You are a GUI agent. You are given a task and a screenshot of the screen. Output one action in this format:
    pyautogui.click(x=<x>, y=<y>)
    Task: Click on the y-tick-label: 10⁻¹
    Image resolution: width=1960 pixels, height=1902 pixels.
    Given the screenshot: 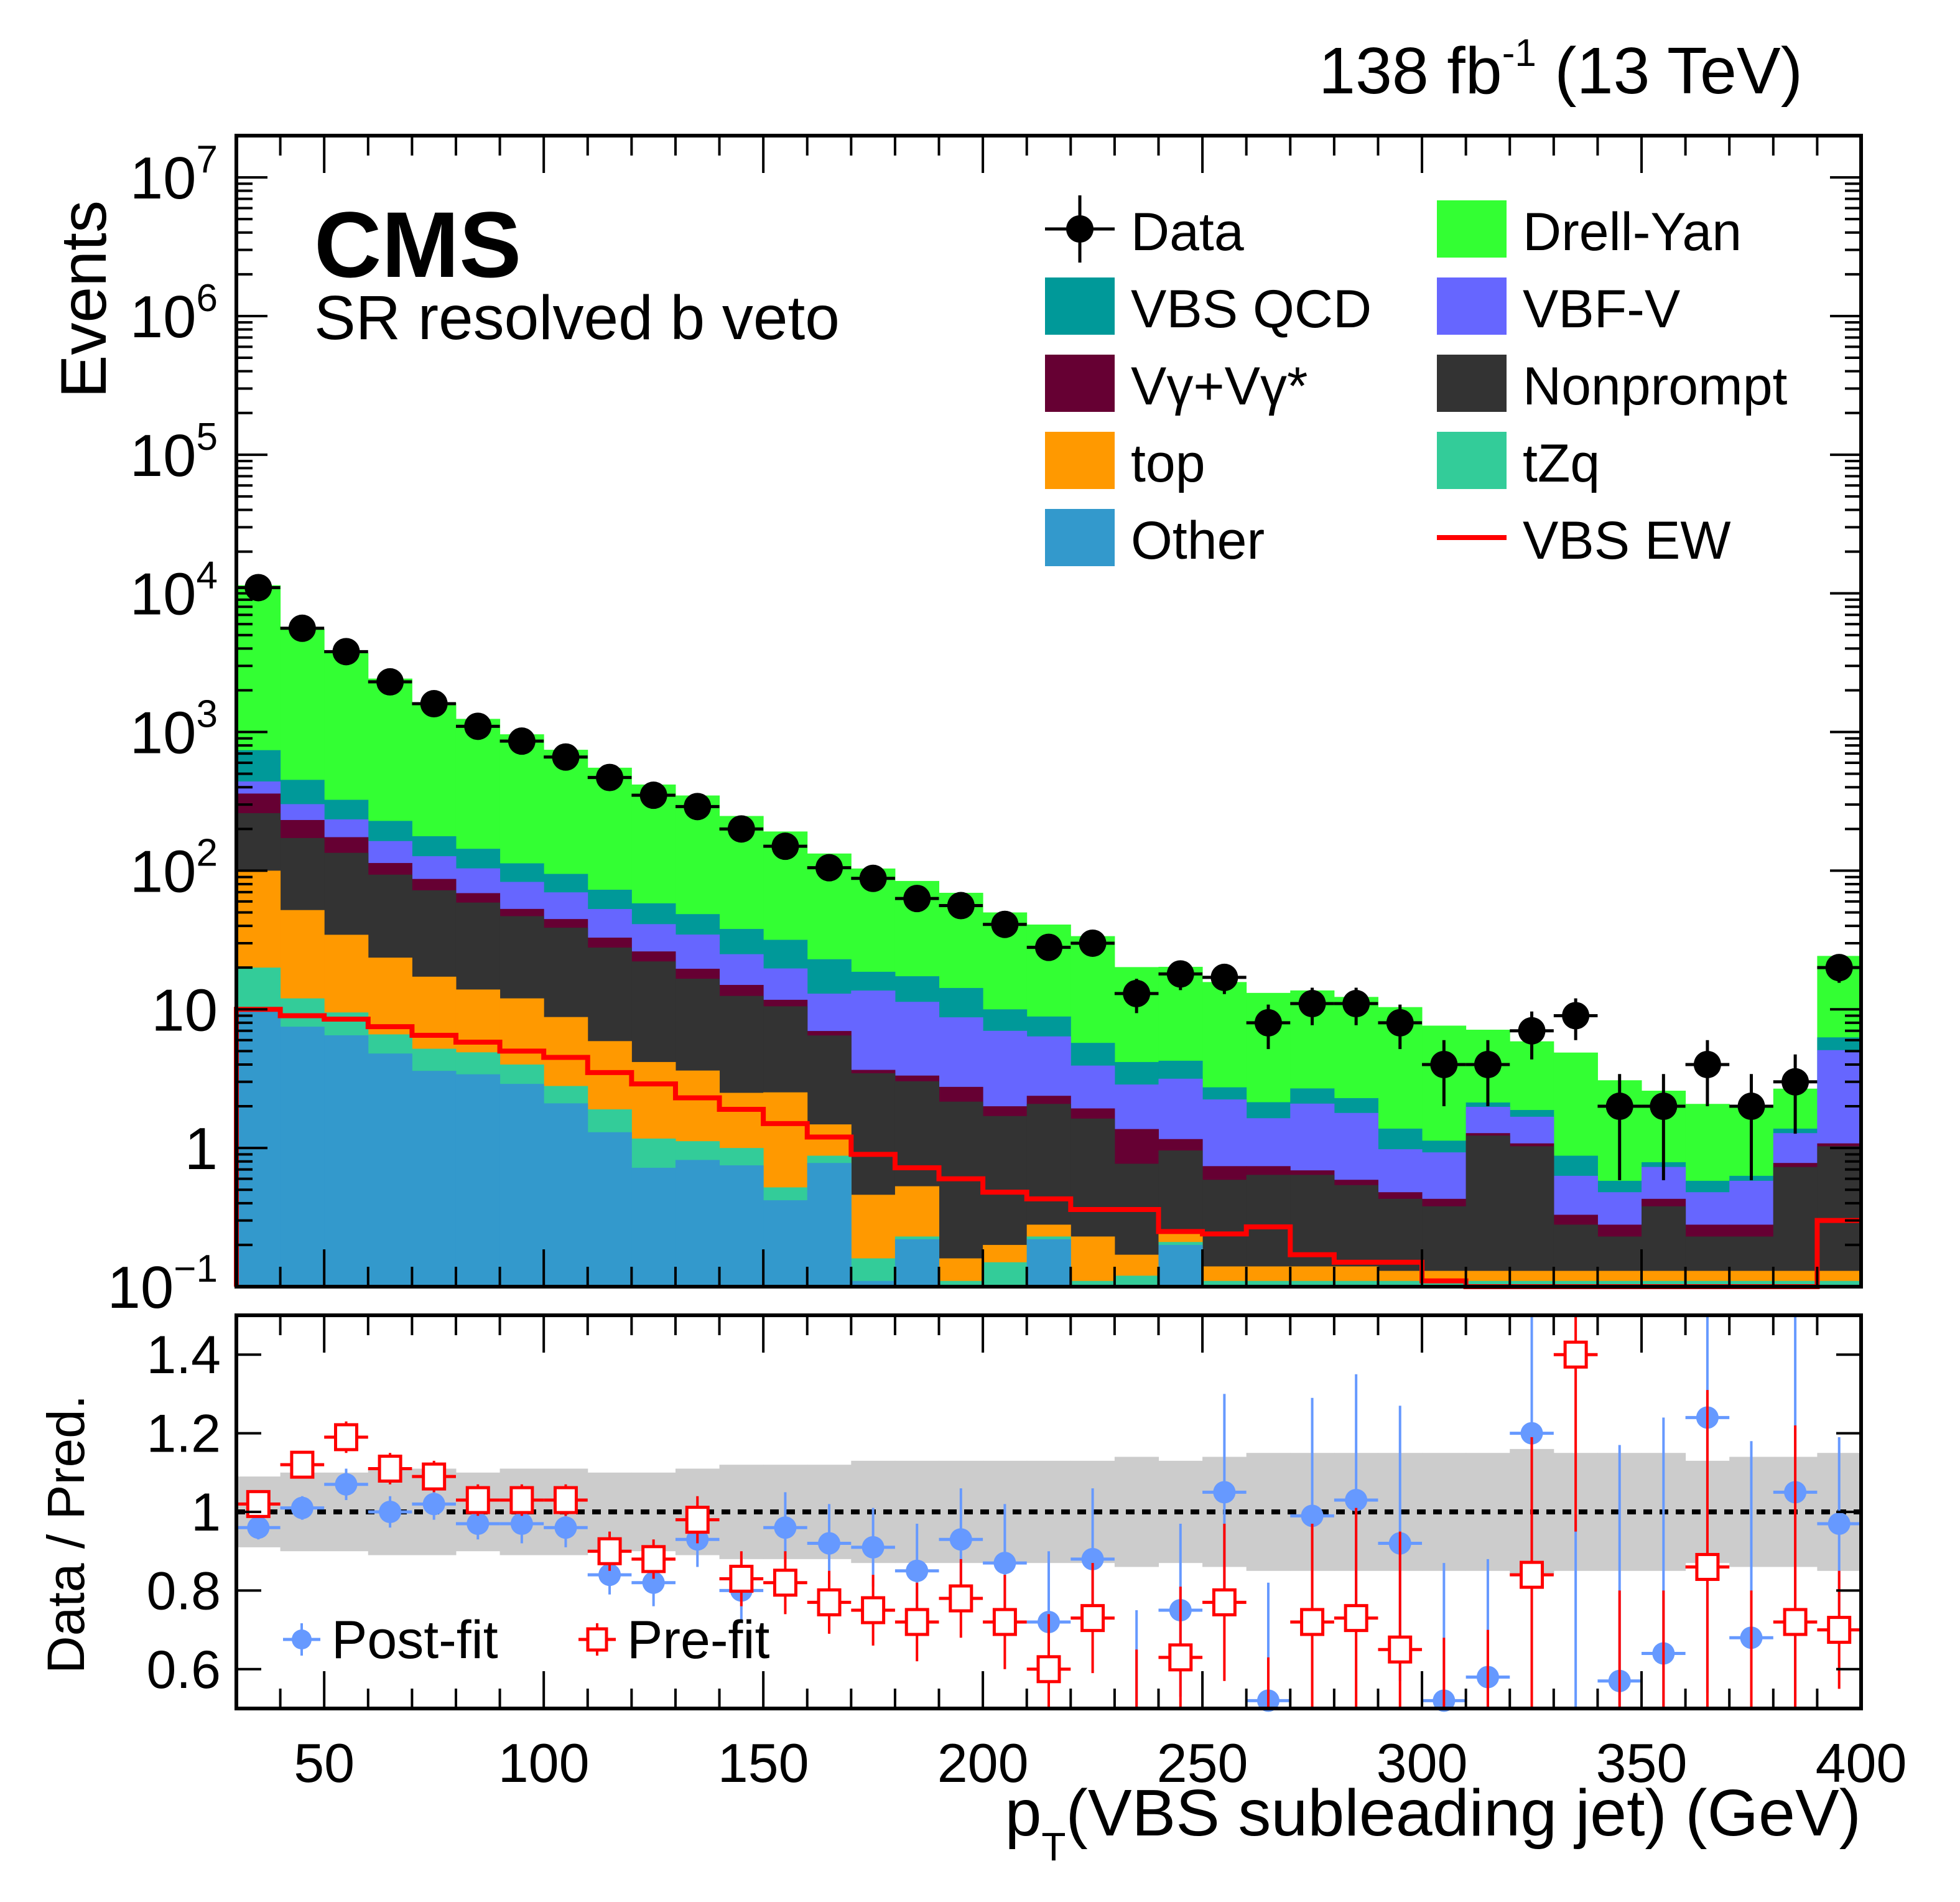 What is the action you would take?
    pyautogui.click(x=163, y=1284)
    